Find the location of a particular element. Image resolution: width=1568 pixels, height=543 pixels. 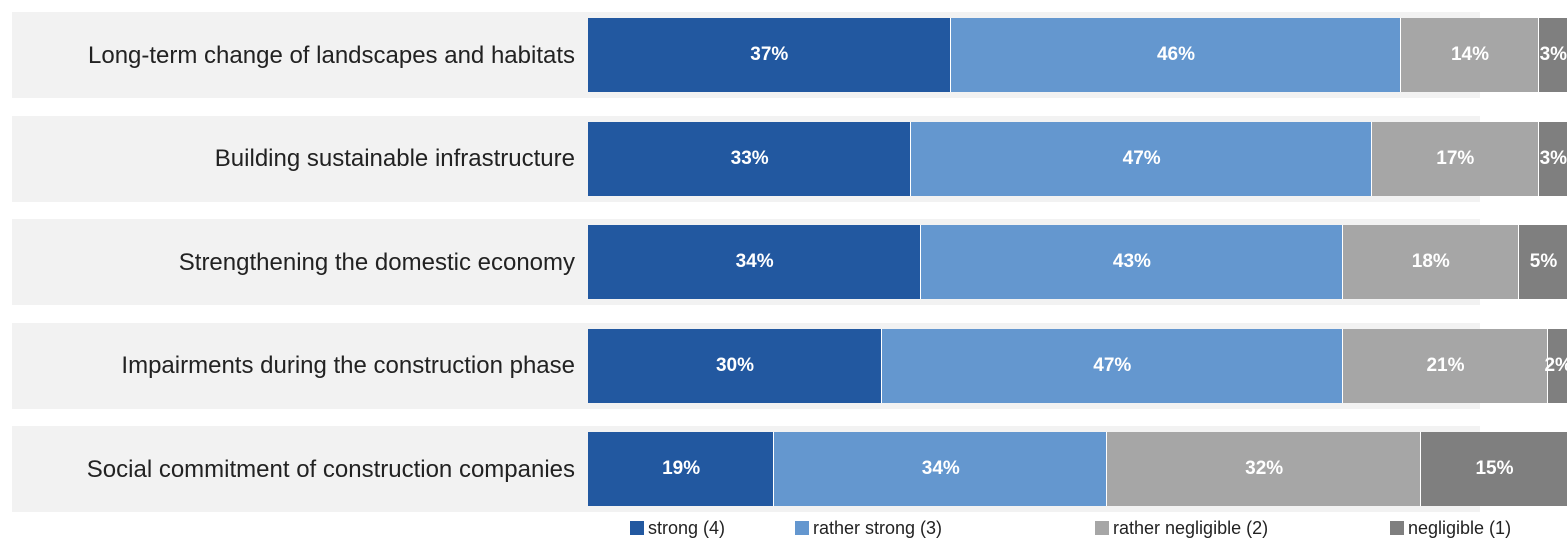

value-label: 17% is located at coordinates (1455, 158).